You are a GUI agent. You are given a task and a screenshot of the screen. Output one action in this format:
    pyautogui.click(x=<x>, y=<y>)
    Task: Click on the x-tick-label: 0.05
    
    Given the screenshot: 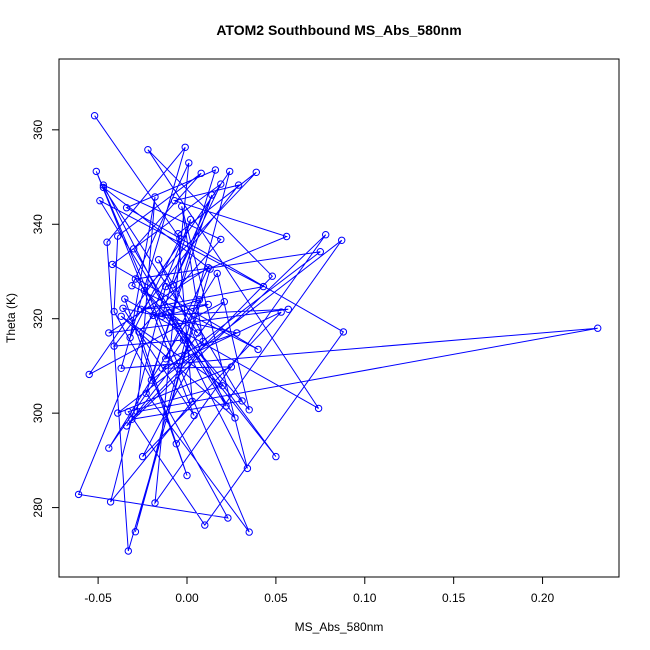 What is the action you would take?
    pyautogui.click(x=276, y=598)
    